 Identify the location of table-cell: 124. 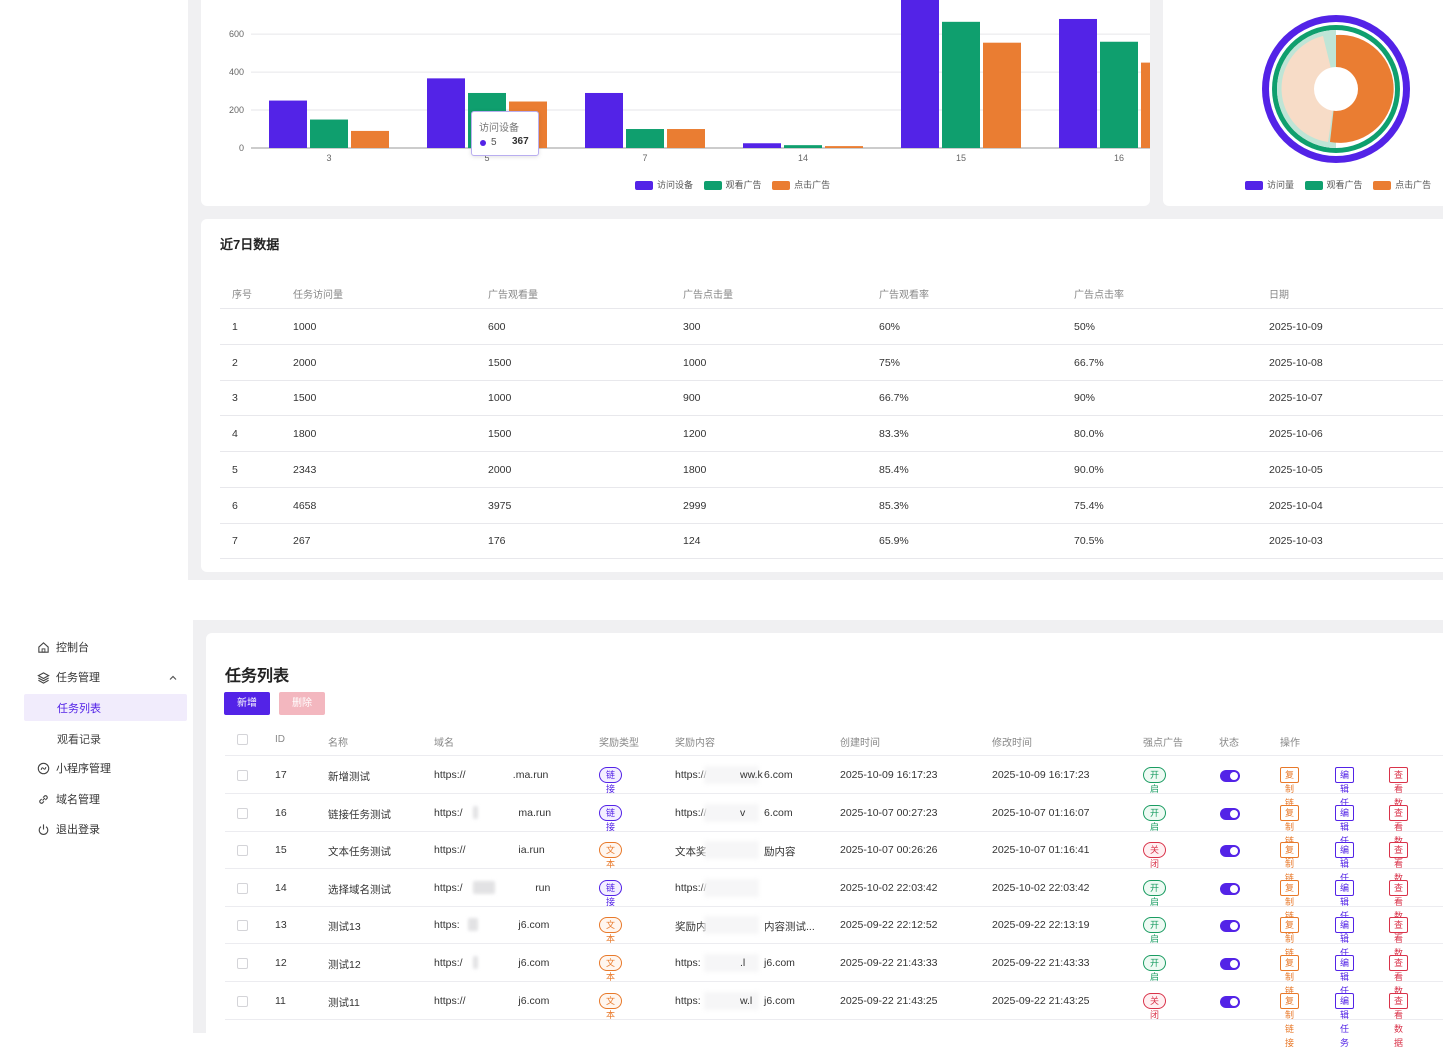
(692, 541).